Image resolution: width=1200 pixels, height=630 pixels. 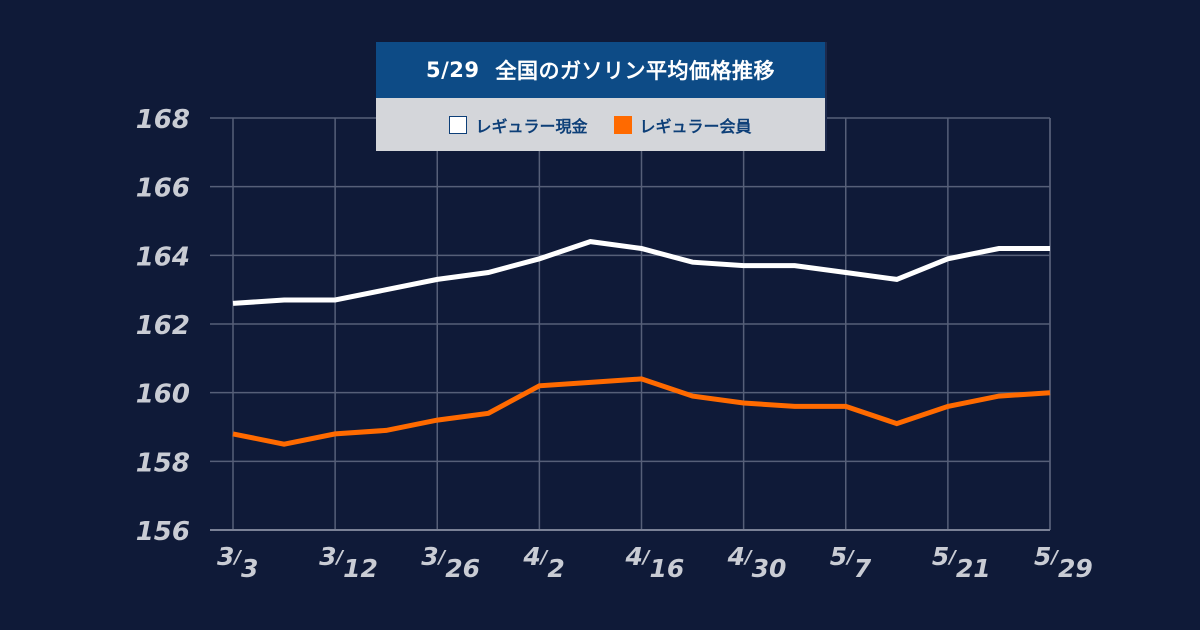 What do you see at coordinates (348, 562) in the screenshot?
I see `x-tick-label: 3/12` at bounding box center [348, 562].